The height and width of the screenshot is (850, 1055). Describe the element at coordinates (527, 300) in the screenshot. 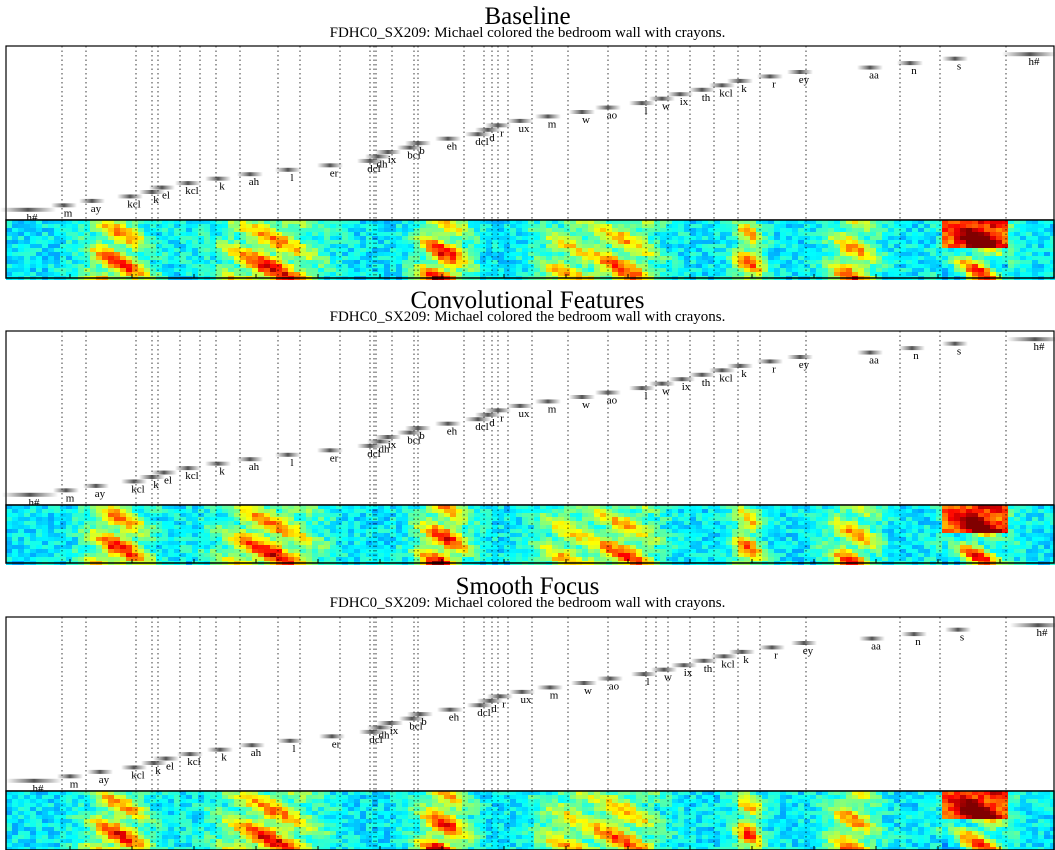

I see `panel-title: Convolutional Features` at that location.